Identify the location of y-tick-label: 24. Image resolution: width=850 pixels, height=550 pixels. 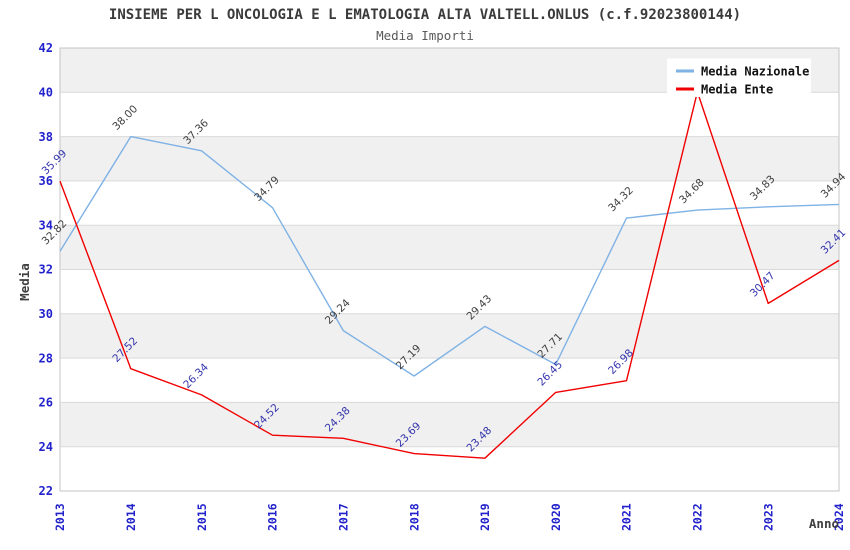
(46, 447).